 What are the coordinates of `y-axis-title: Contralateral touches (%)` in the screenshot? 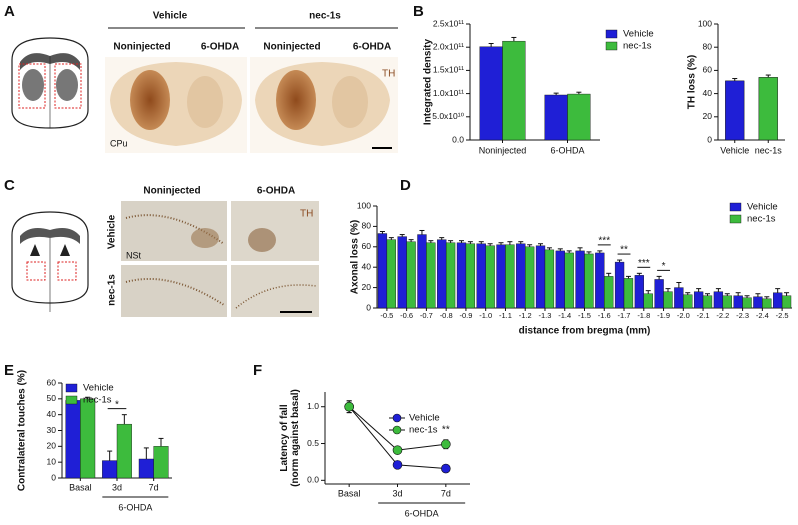 It's located at (22, 430).